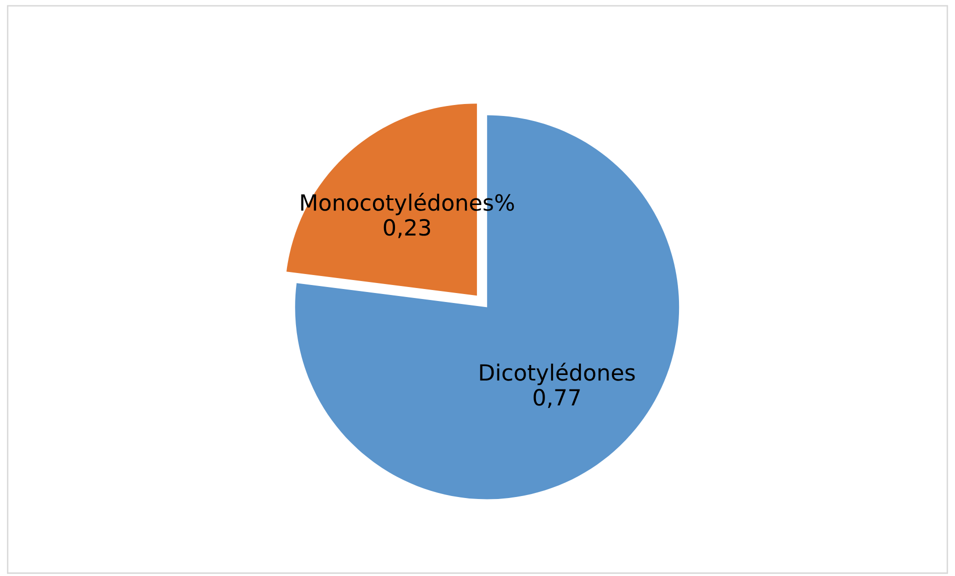 This screenshot has width=955, height=576. What do you see at coordinates (557, 374) in the screenshot?
I see `slice-label: Dicotylédones` at bounding box center [557, 374].